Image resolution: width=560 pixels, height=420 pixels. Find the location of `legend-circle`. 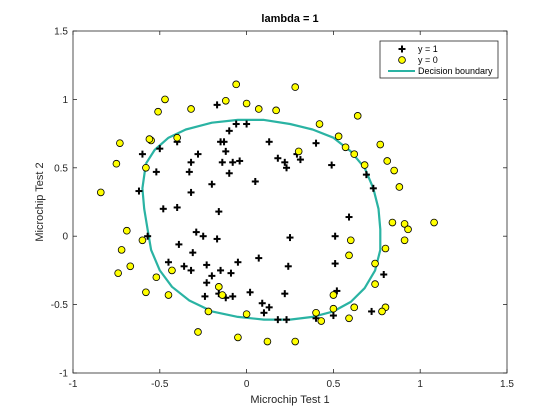

legend-circle is located at coordinates (402, 60).